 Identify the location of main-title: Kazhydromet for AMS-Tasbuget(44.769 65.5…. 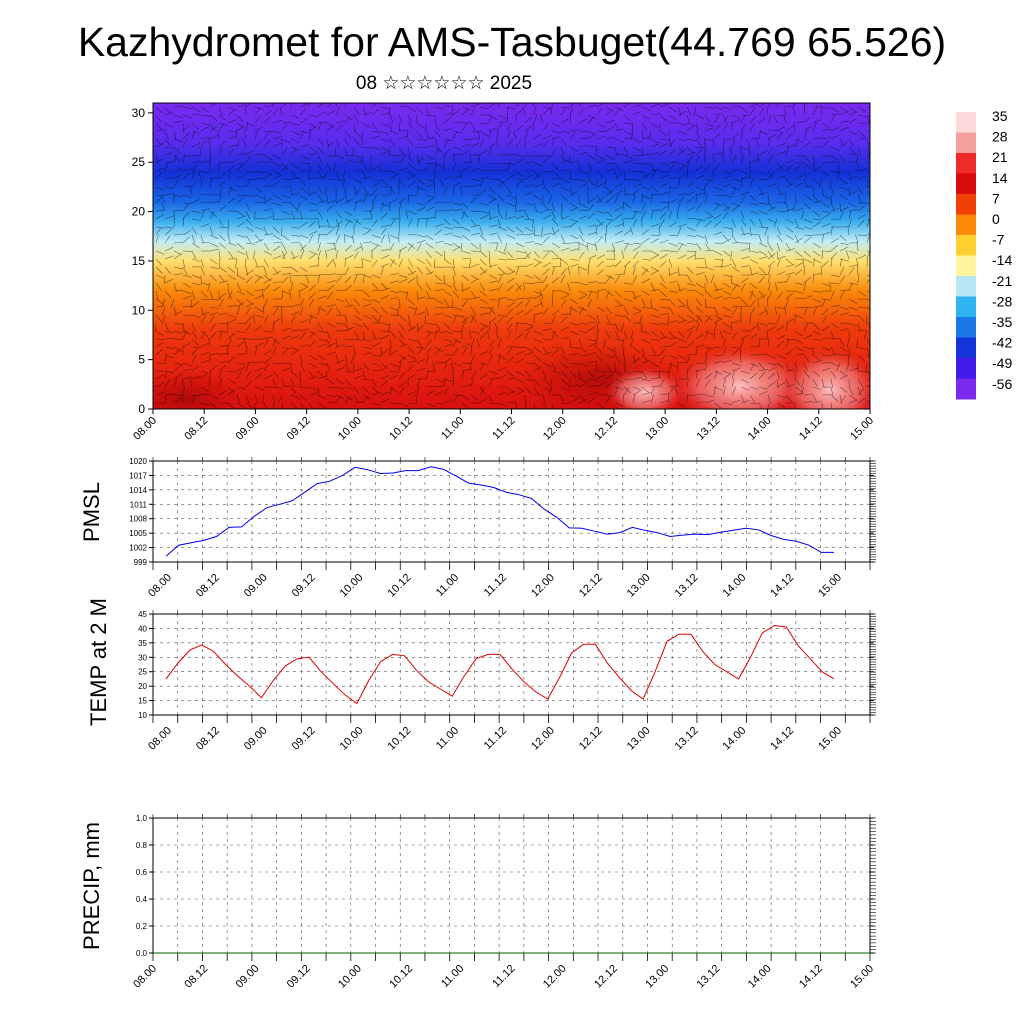
(512, 42).